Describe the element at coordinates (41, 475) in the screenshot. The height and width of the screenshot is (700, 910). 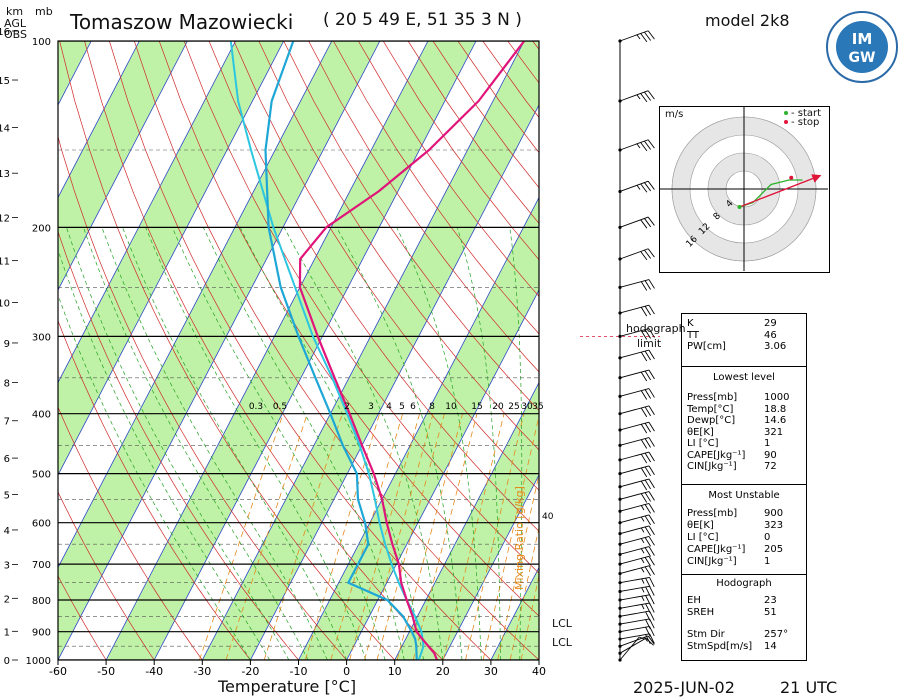
I see `pressure-tick-label: 500` at that location.